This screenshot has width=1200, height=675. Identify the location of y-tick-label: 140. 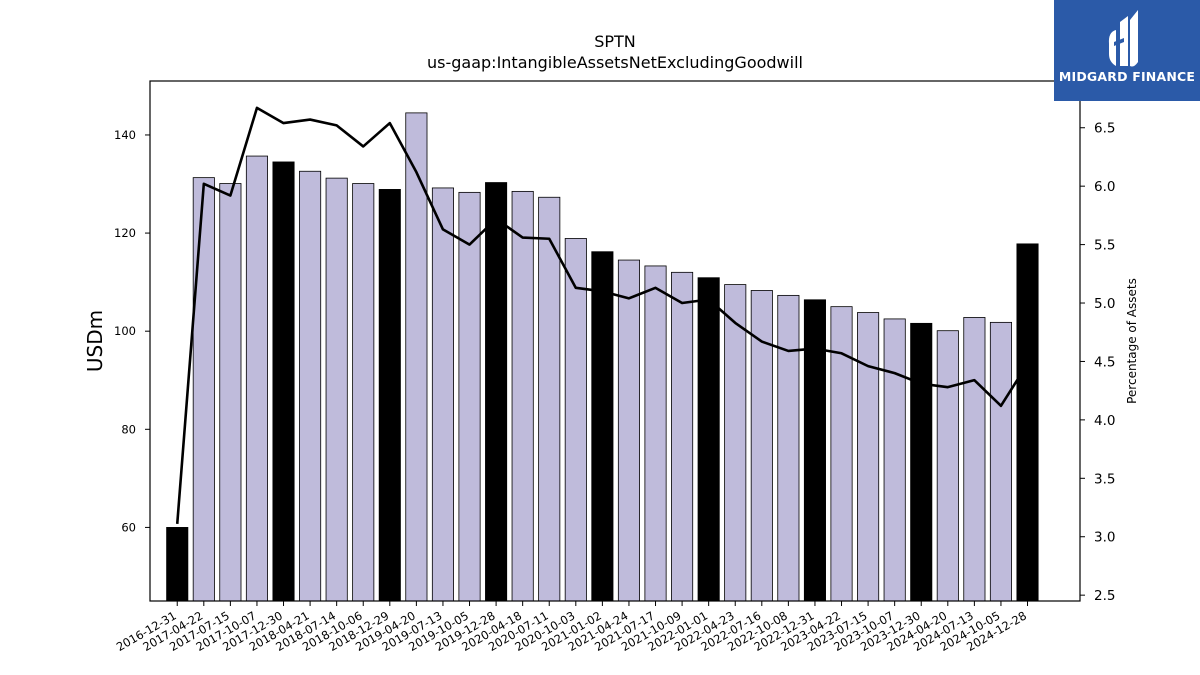
(125, 135).